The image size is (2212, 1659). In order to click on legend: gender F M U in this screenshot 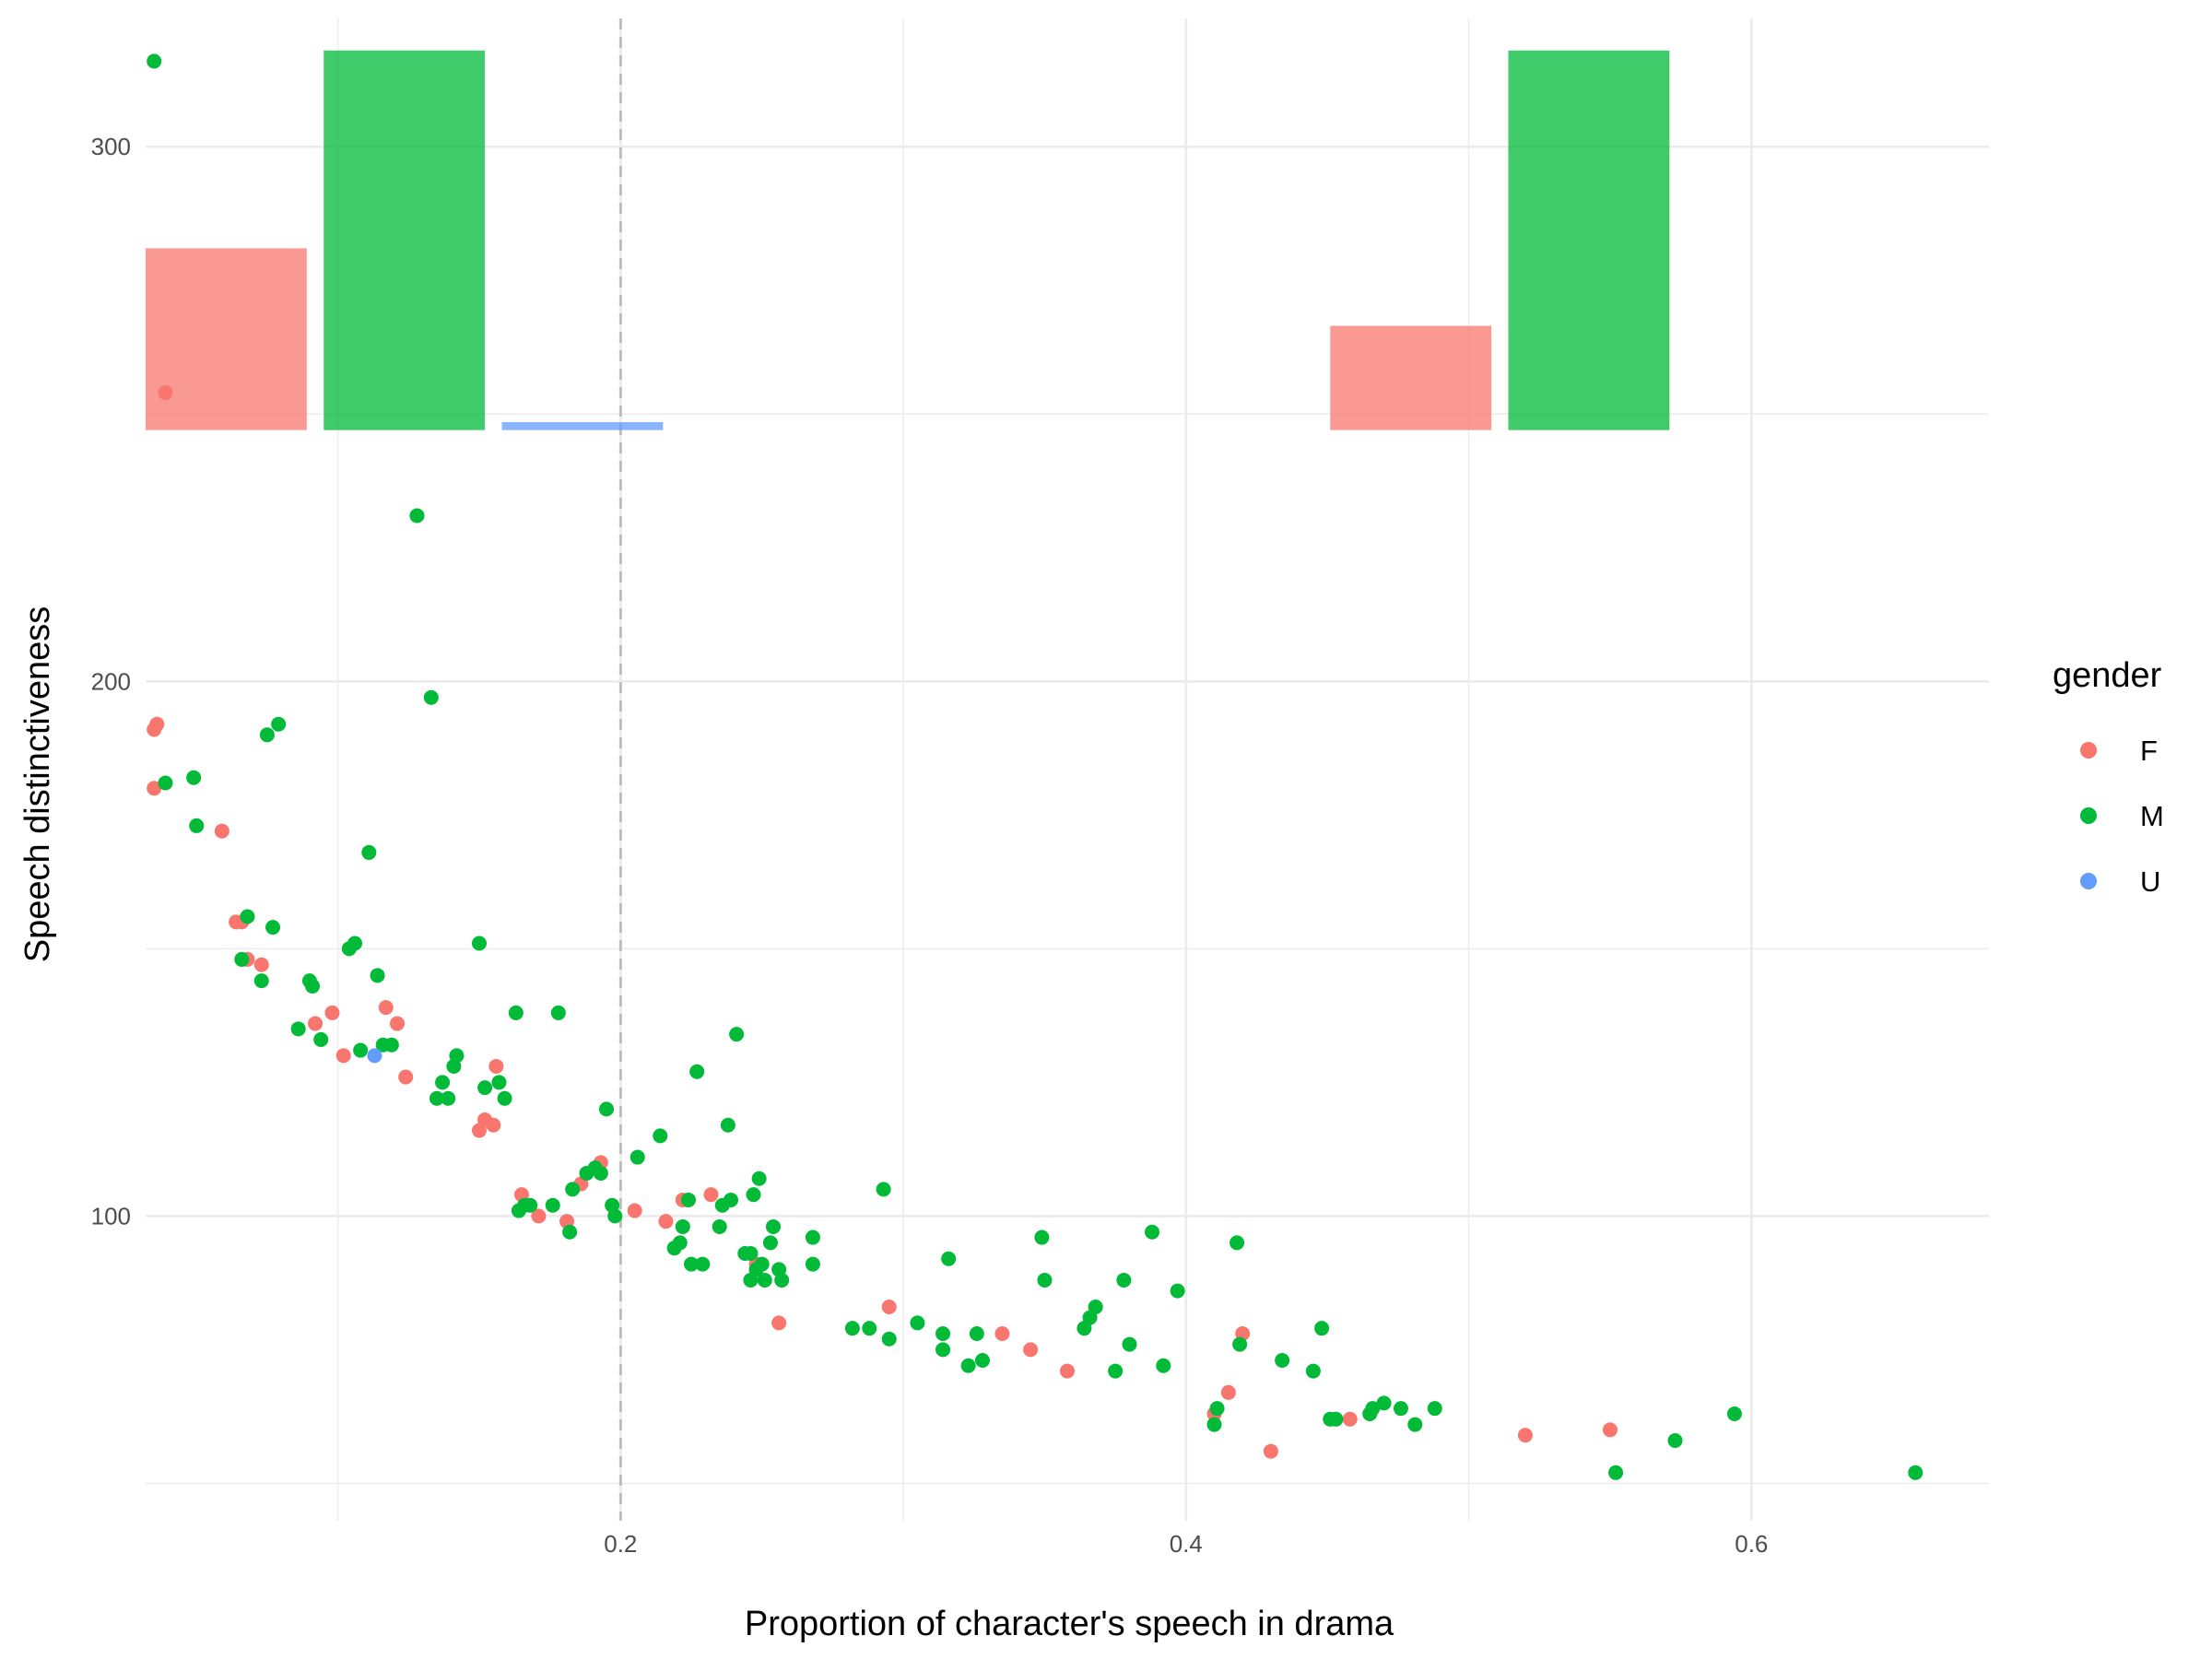, I will do `click(2108, 777)`.